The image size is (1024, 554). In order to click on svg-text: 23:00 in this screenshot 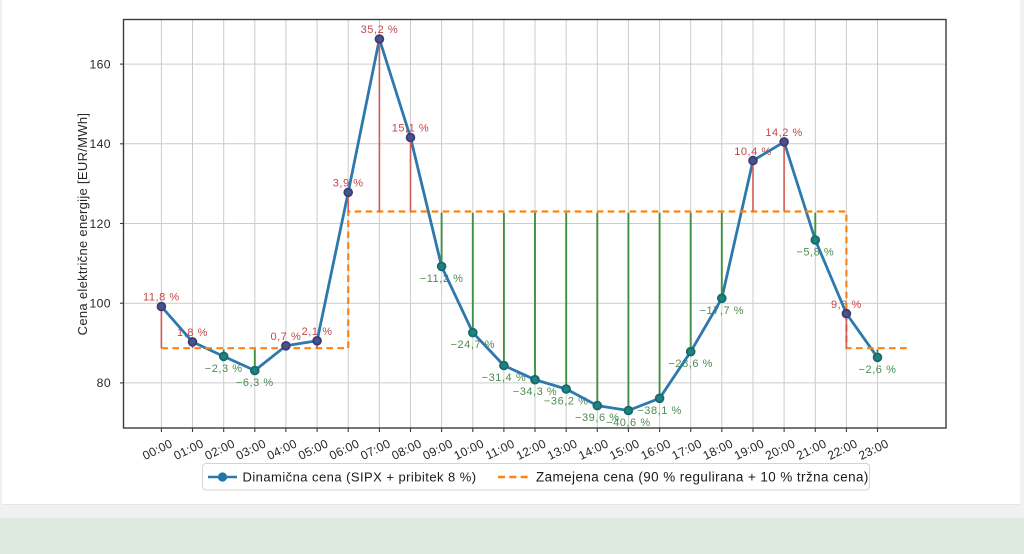, I will do `click(873, 449)`.